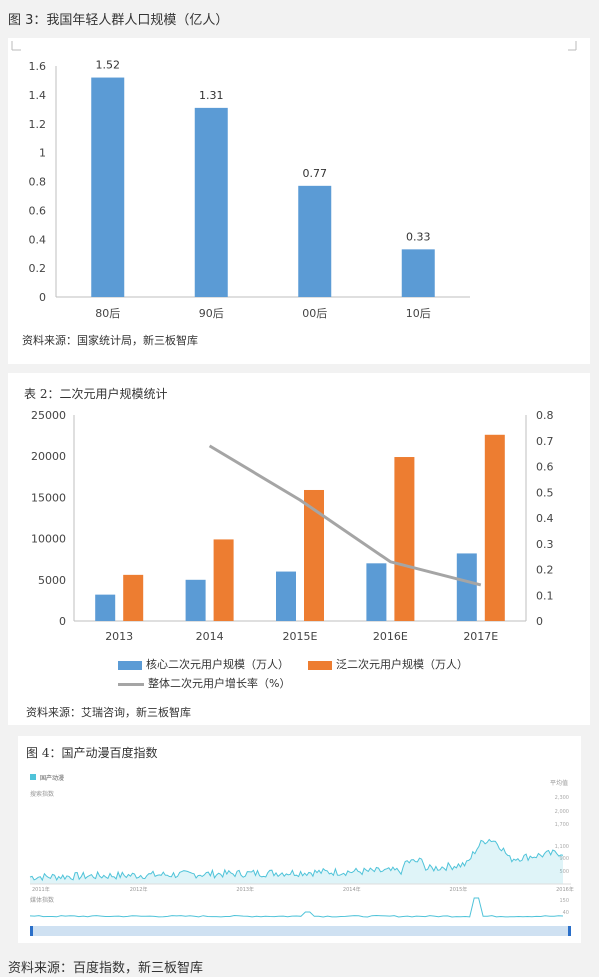 This screenshot has height=977, width=599. What do you see at coordinates (219, 683) in the screenshot?
I see `legend-growth-label: 整体二次元用户增长率（%）` at bounding box center [219, 683].